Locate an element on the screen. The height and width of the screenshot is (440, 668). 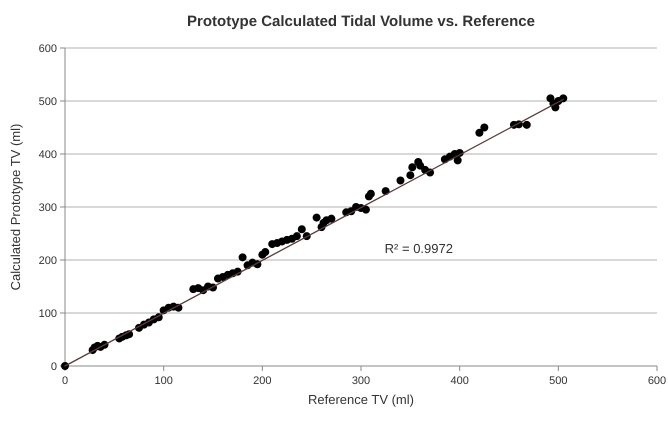
x-tick-label: 0 is located at coordinates (65, 381).